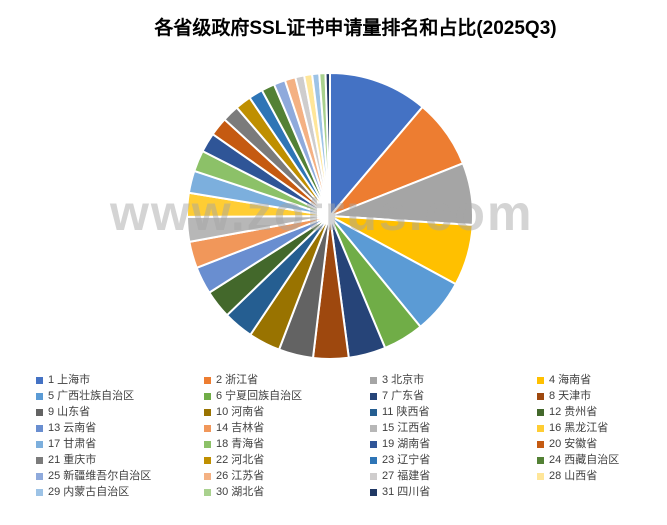  Describe the element at coordinates (406, 460) in the screenshot. I see `legend-label: 23 辽宁省` at that location.